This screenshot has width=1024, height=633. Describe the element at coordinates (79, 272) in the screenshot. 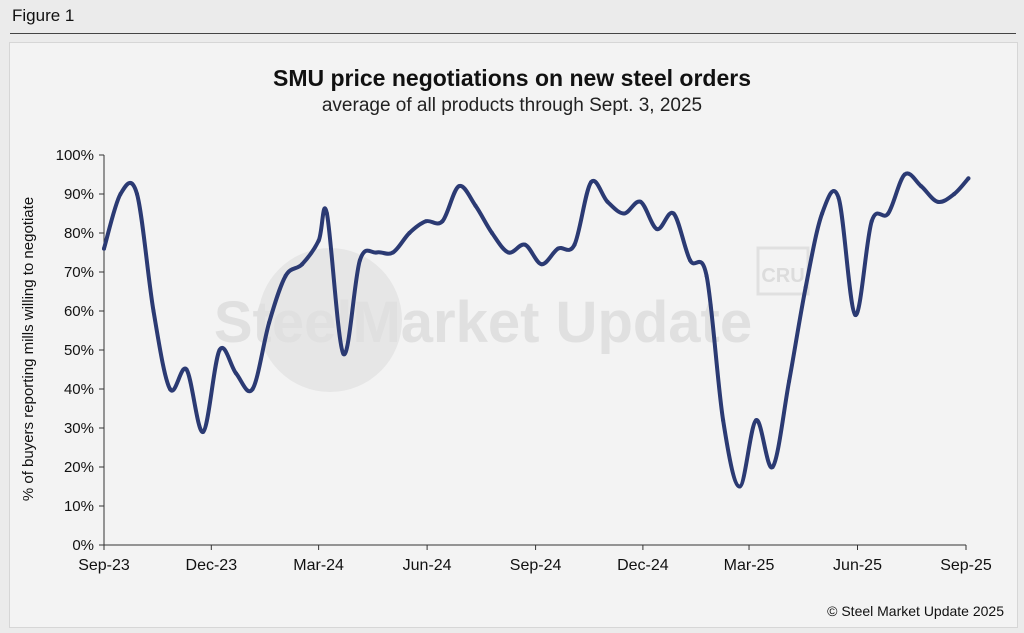

I see `y-tick-label: 70%` at that location.